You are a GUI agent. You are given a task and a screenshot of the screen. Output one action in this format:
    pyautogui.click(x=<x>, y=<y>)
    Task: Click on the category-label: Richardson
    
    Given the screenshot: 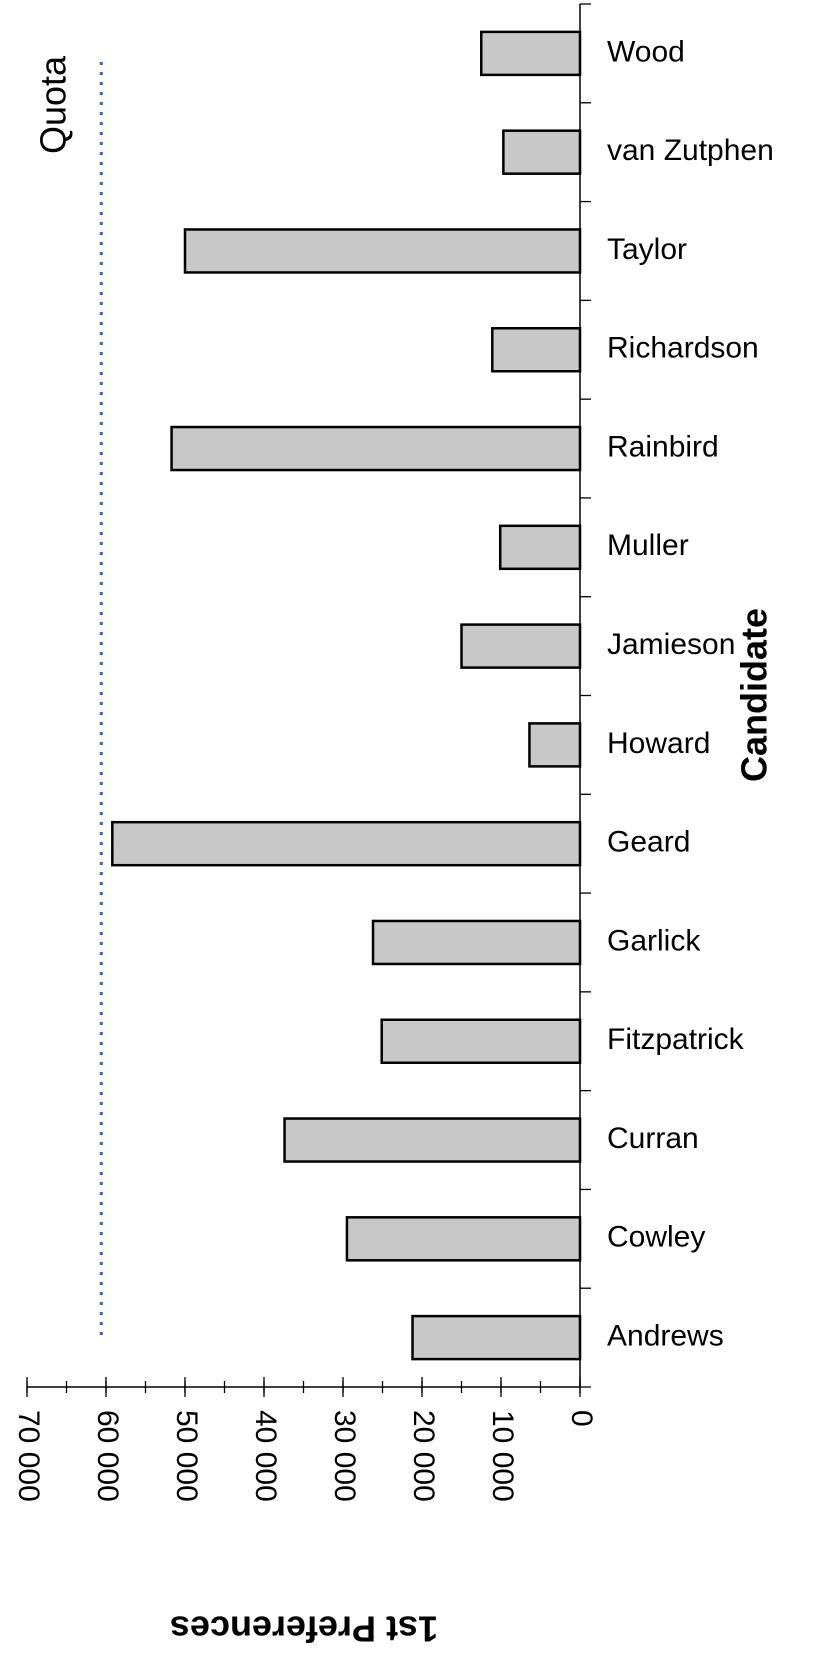 What is the action you would take?
    pyautogui.click(x=683, y=348)
    